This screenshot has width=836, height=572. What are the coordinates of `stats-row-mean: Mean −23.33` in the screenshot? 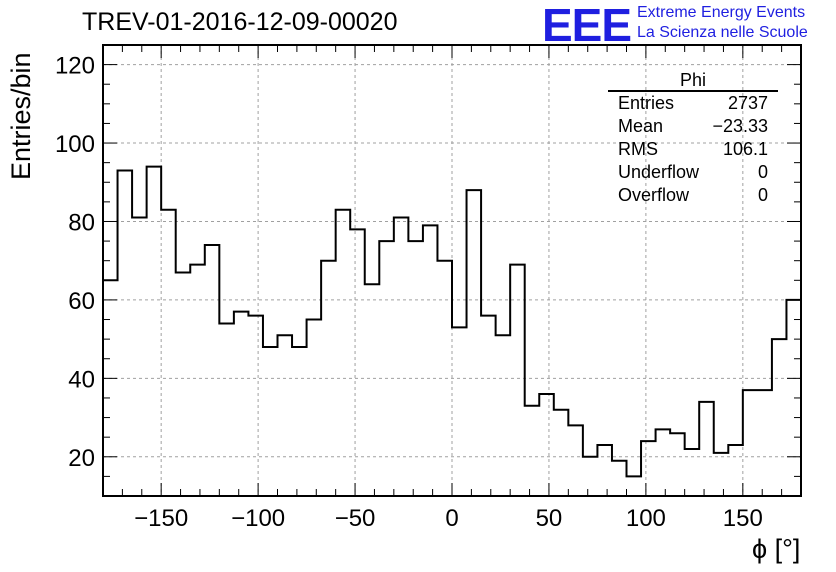 It's located at (693, 126).